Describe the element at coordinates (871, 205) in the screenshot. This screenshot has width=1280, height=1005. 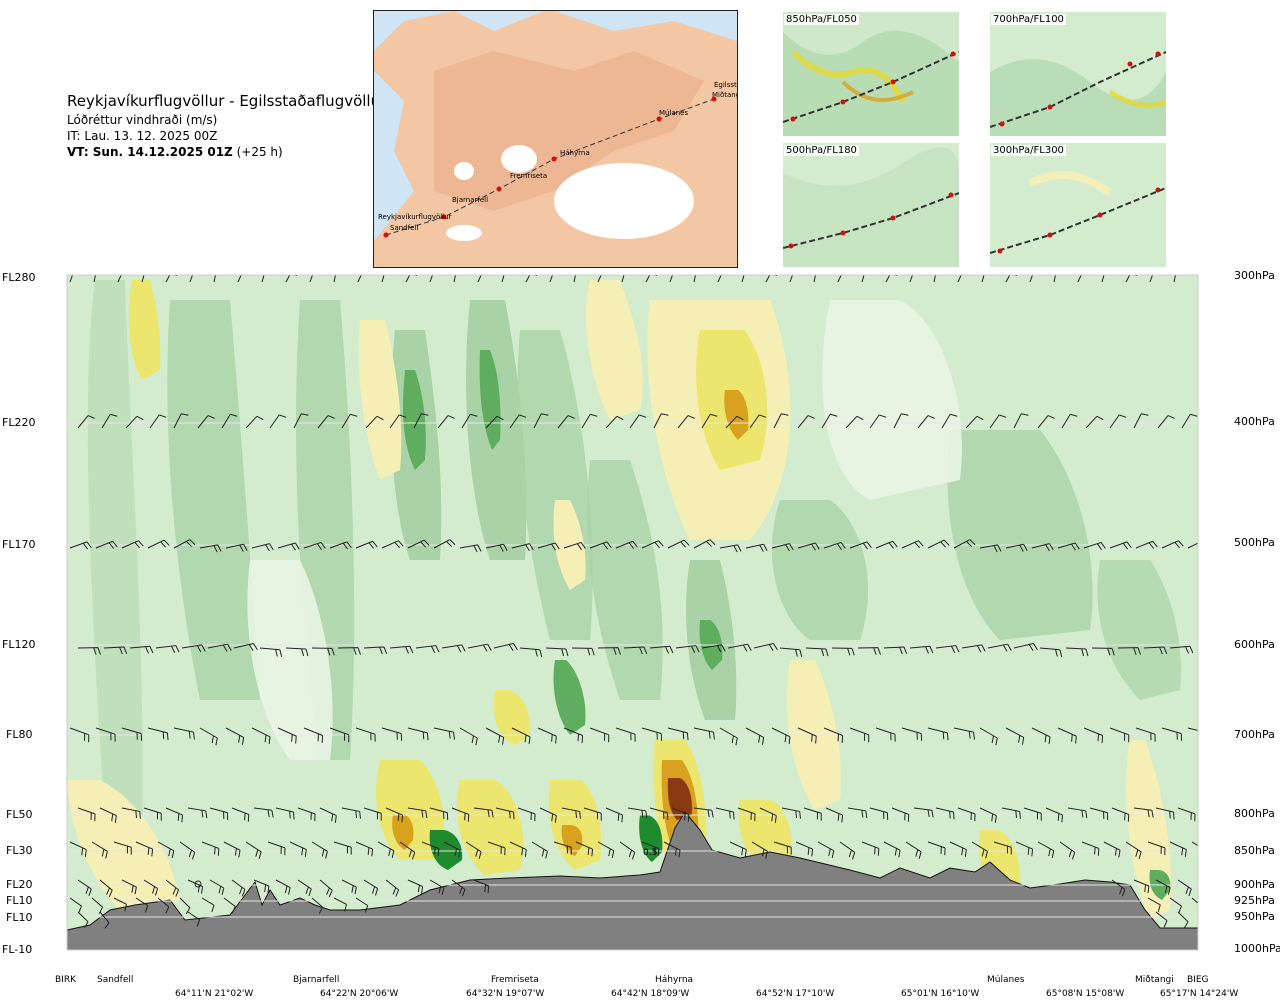
I see `thumb-500hpa: 500hPa/FL180` at that location.